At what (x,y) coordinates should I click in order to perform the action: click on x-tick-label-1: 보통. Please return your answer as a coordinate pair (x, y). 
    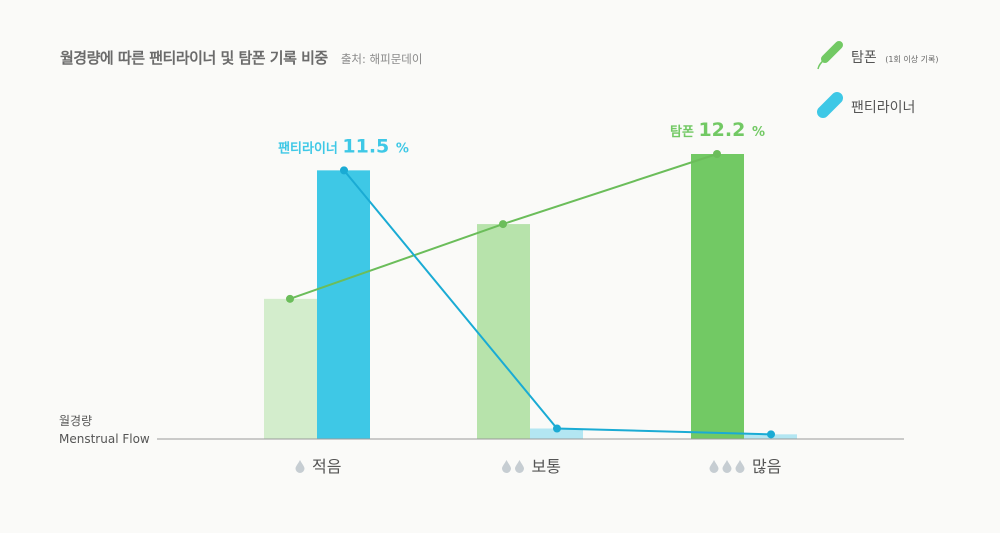
    Looking at the image, I should click on (546, 466).